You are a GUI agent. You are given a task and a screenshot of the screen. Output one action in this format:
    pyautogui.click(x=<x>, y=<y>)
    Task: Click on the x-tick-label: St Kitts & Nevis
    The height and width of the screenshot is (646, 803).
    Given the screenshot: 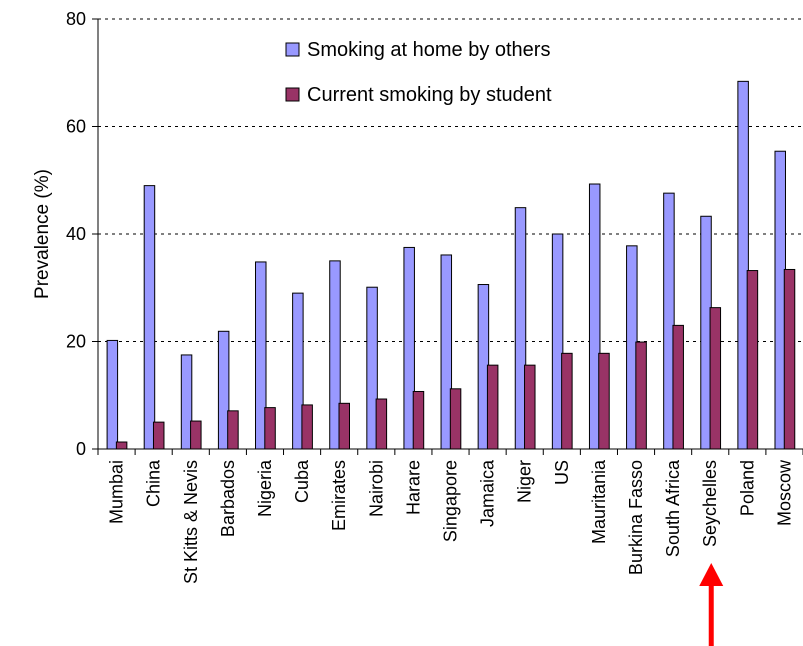 What is the action you would take?
    pyautogui.click(x=191, y=522)
    